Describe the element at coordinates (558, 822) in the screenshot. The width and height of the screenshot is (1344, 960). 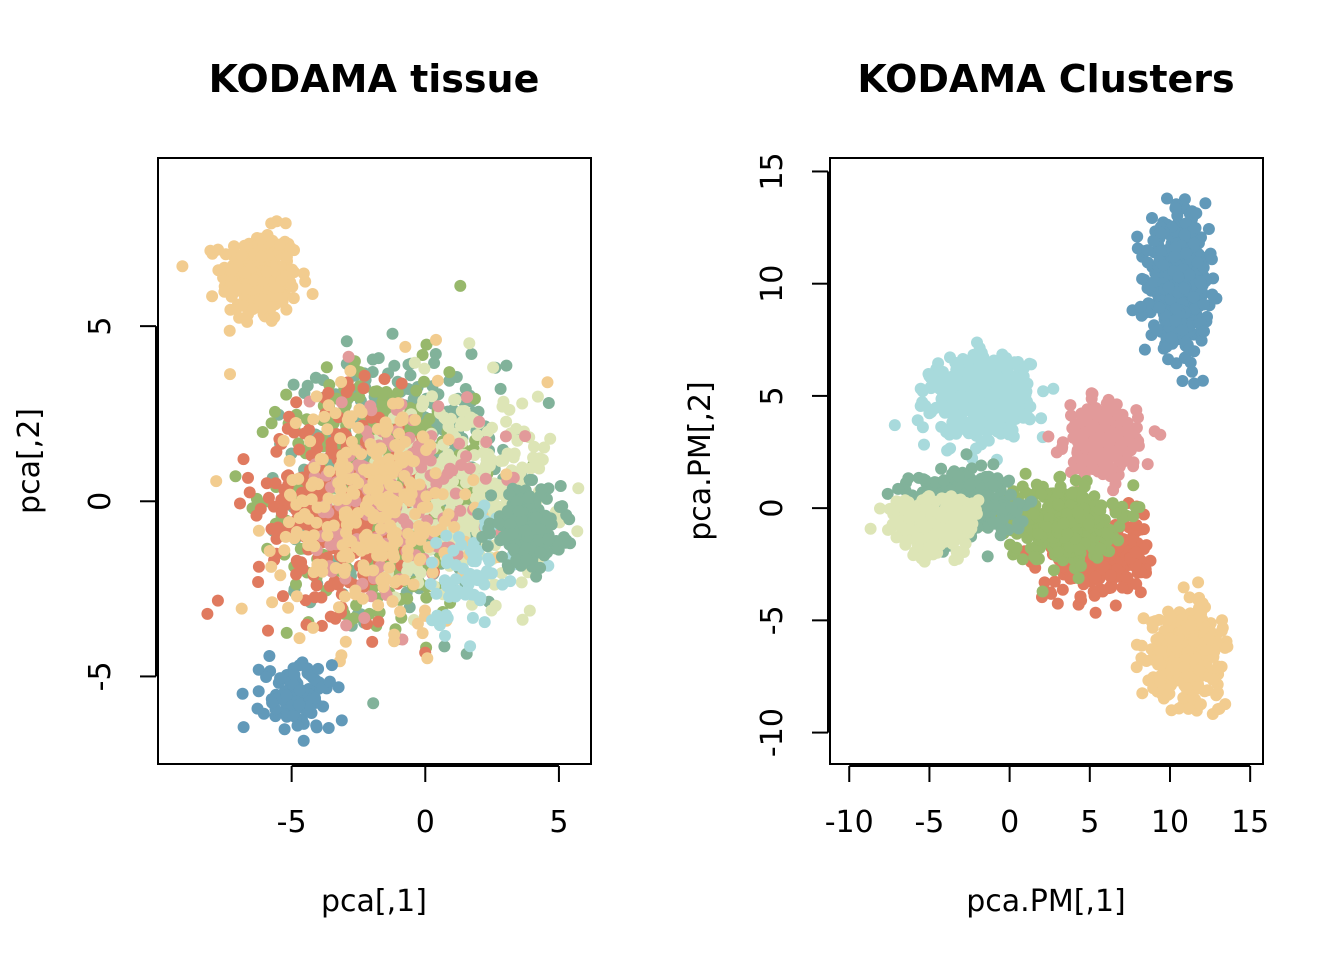
I see `x-tick-label: 5` at that location.